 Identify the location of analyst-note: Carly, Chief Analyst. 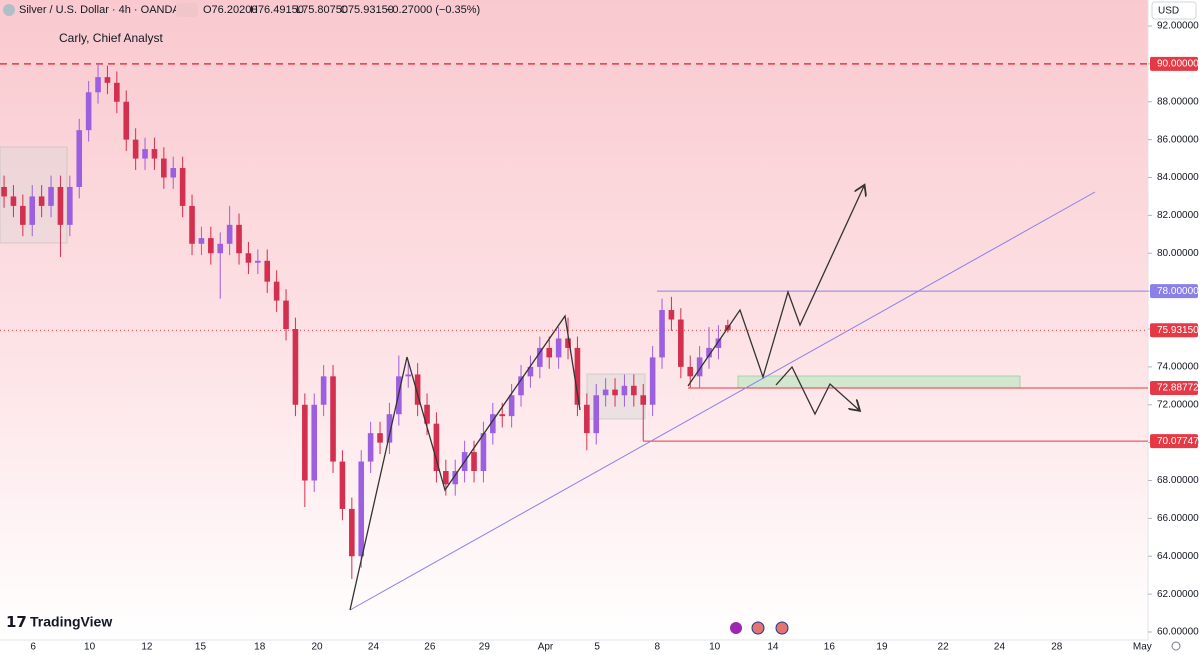
(111, 38).